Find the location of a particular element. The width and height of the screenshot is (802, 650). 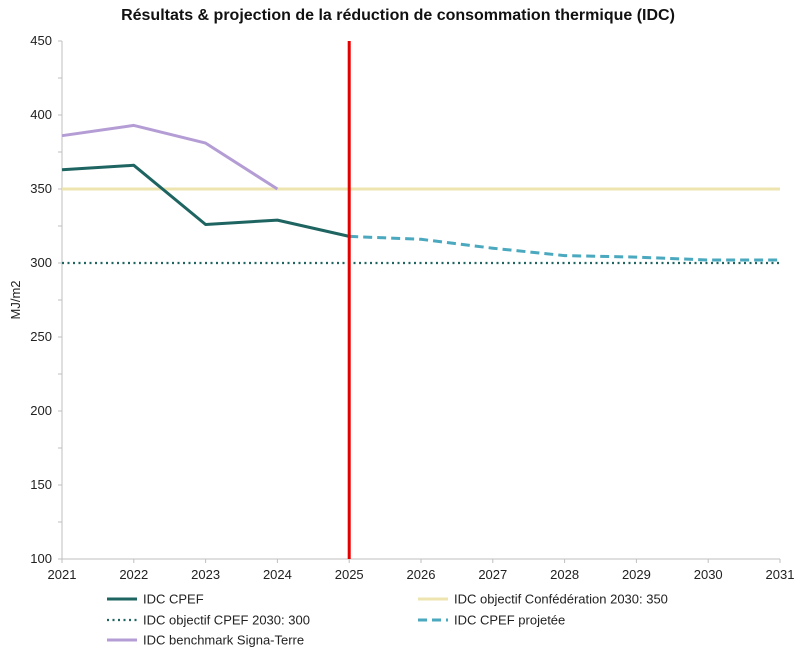

x-tick-label: 2031 is located at coordinates (780, 574).